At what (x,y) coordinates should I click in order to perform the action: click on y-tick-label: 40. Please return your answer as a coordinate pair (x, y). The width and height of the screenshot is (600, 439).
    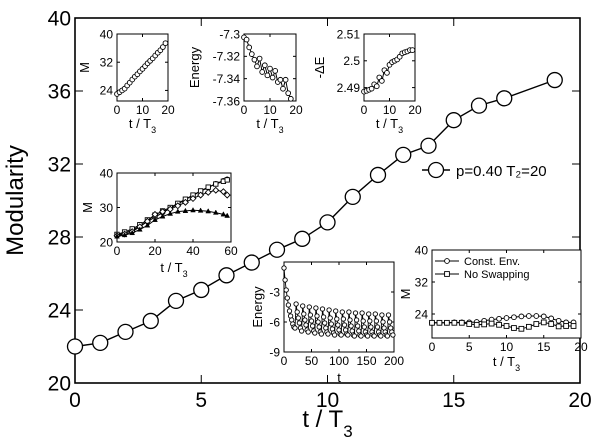
    Looking at the image, I should click on (59, 19).